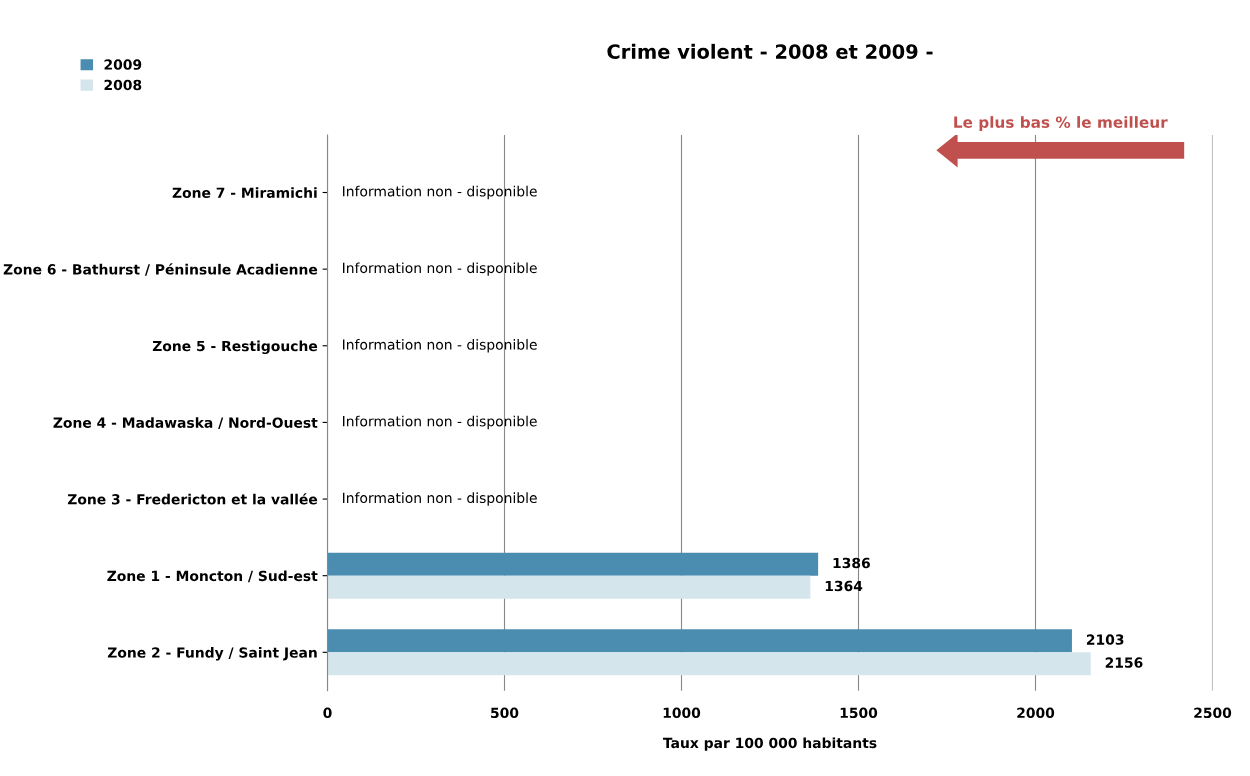 The width and height of the screenshot is (1250, 776). Describe the element at coordinates (682, 713) in the screenshot. I see `x-tick-label: 1000` at that location.